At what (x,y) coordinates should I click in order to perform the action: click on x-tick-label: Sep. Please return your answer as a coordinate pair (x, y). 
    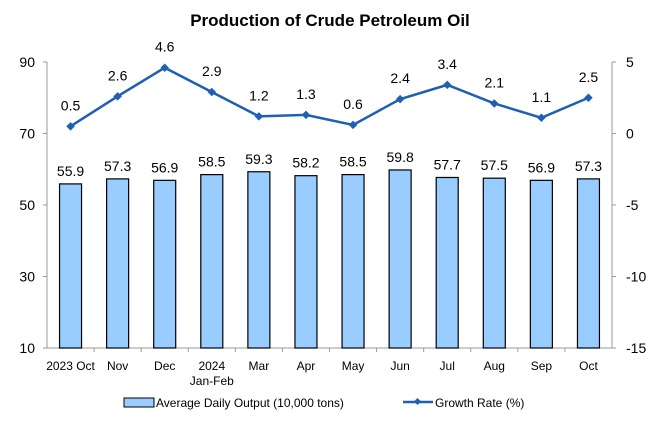
    Looking at the image, I should click on (542, 366).